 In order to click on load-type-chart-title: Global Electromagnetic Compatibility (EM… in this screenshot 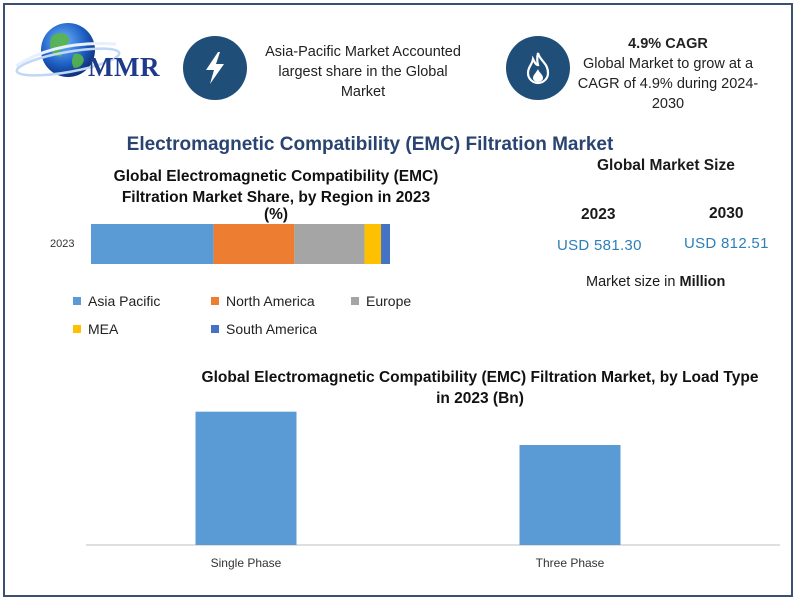, I will do `click(480, 388)`.